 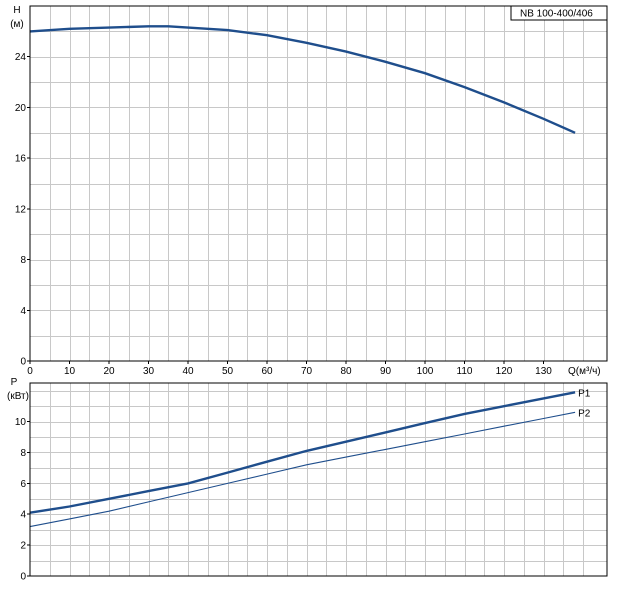 I want to click on head-tick-label: 8, so click(x=23, y=260).